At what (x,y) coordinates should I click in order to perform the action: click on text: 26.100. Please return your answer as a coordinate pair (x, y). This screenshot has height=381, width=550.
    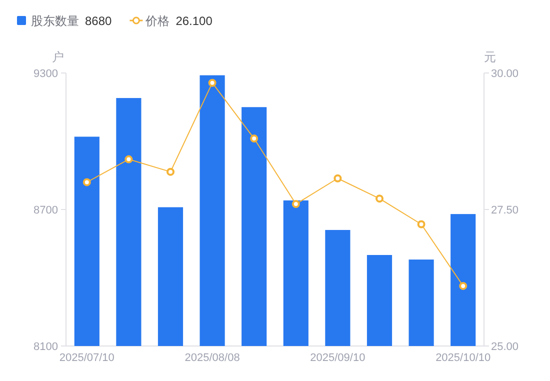
    Looking at the image, I should click on (194, 21).